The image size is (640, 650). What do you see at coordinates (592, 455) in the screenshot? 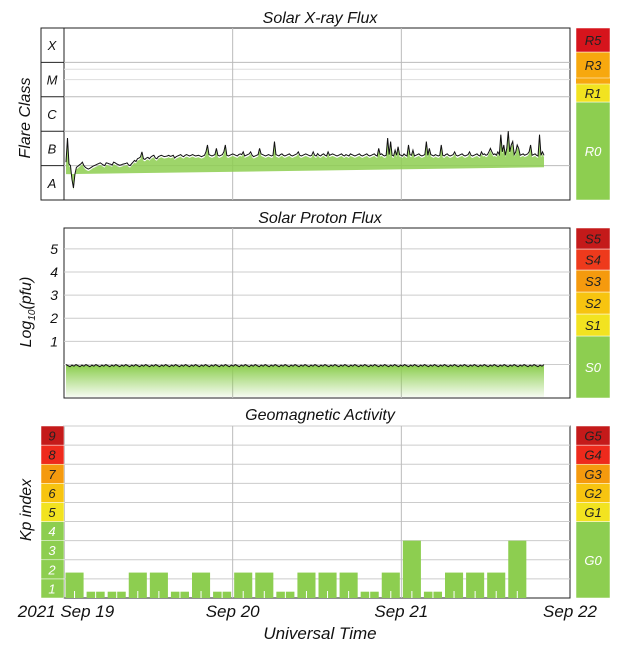
I see `level-label-g4: G4` at bounding box center [592, 455].